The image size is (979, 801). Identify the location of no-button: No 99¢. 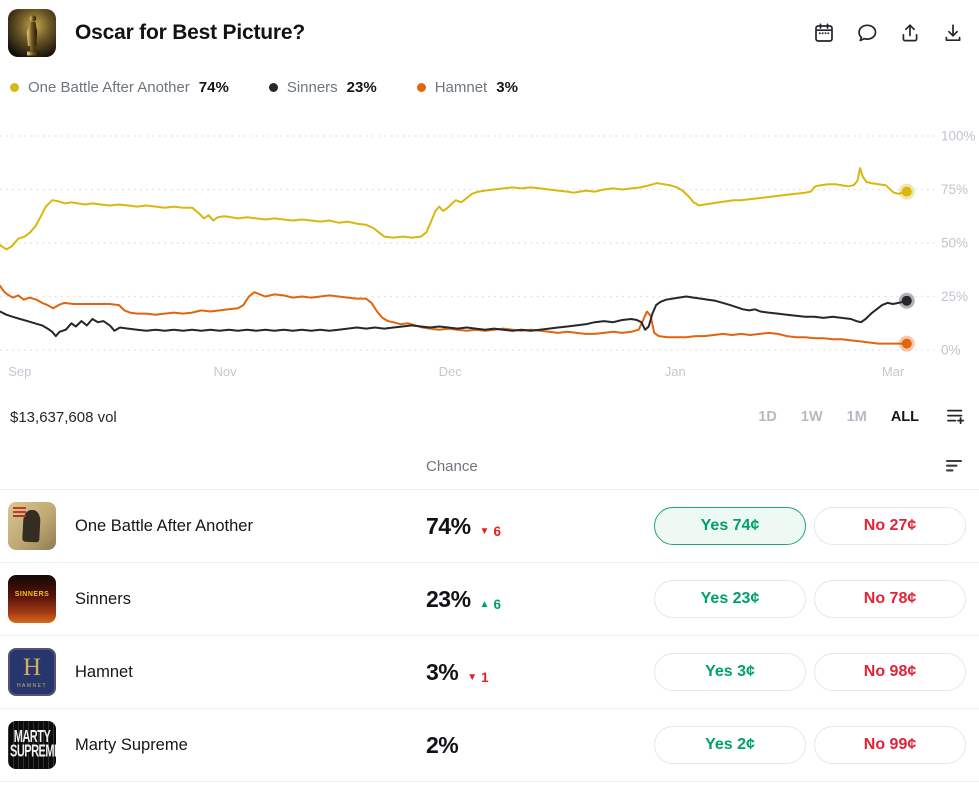
(890, 745).